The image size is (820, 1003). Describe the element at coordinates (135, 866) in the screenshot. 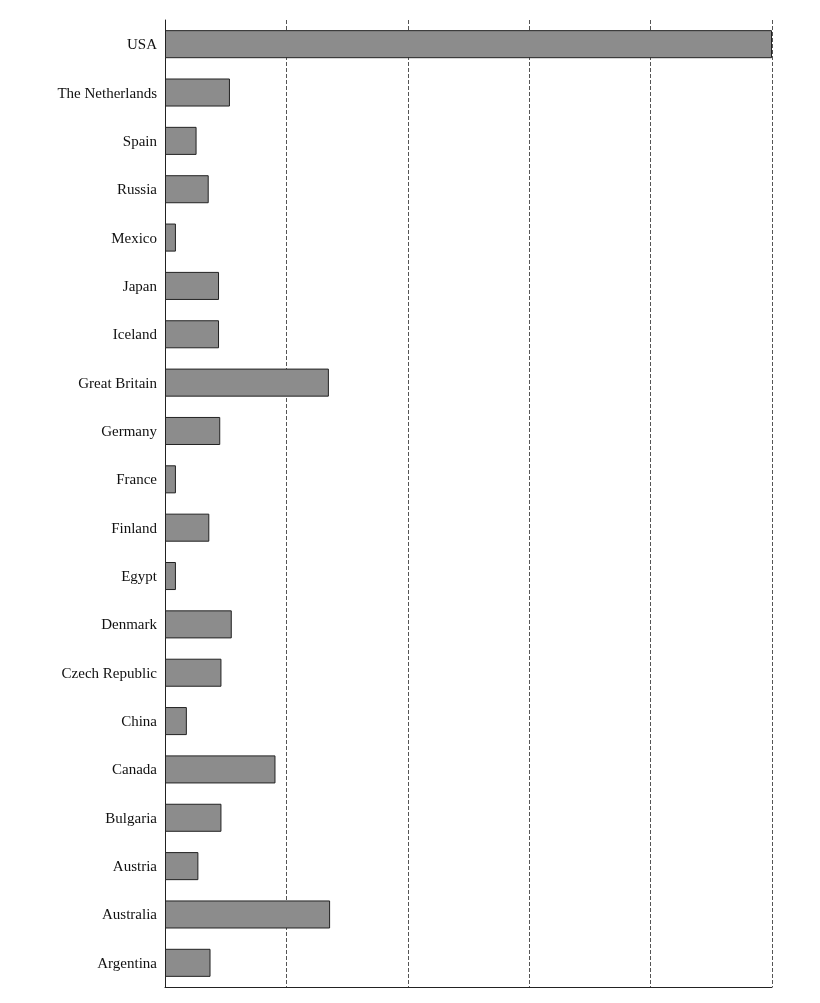

I see `y-tick-label: Austria` at that location.